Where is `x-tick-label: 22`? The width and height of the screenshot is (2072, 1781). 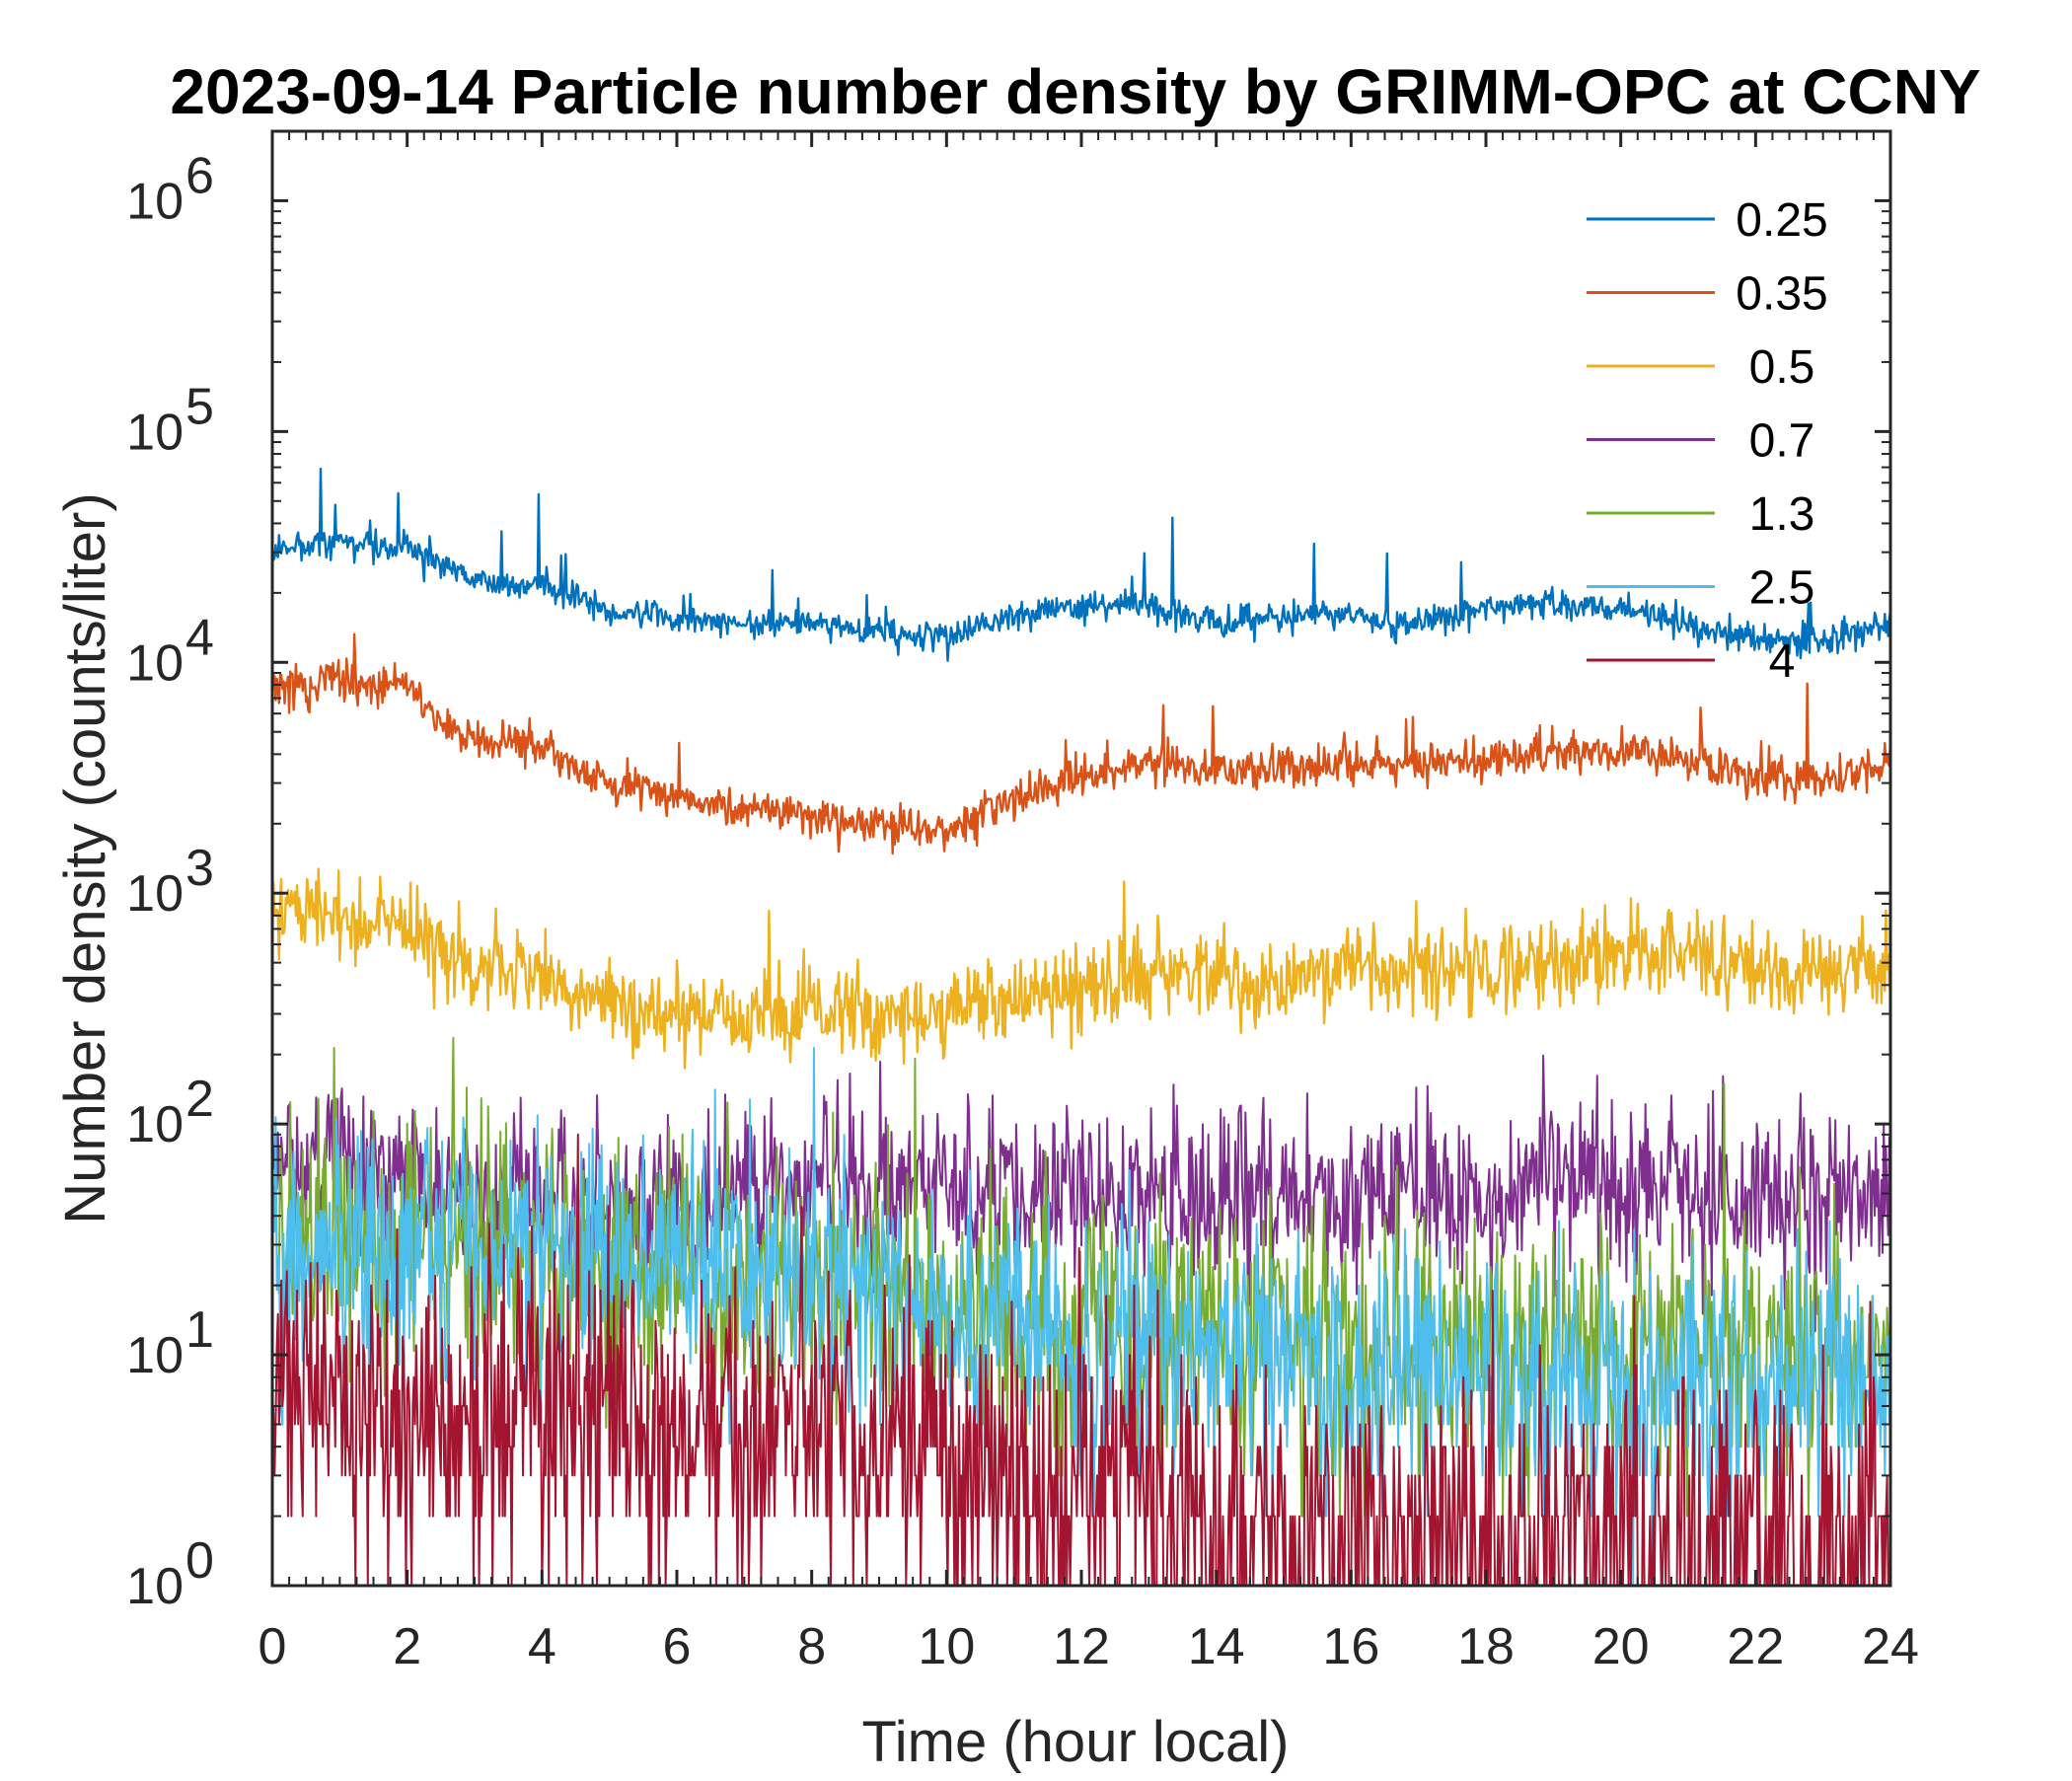
x-tick-label: 22 is located at coordinates (1756, 1646).